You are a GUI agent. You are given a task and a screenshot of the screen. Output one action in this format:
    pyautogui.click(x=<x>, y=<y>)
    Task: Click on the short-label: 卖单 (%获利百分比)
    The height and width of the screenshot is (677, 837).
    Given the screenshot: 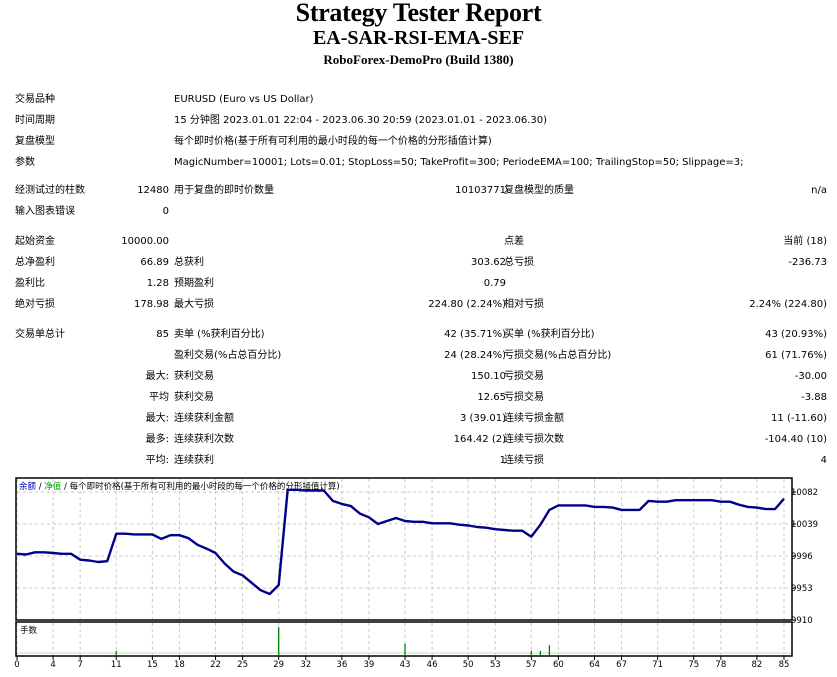 What is the action you would take?
    pyautogui.click(x=219, y=334)
    